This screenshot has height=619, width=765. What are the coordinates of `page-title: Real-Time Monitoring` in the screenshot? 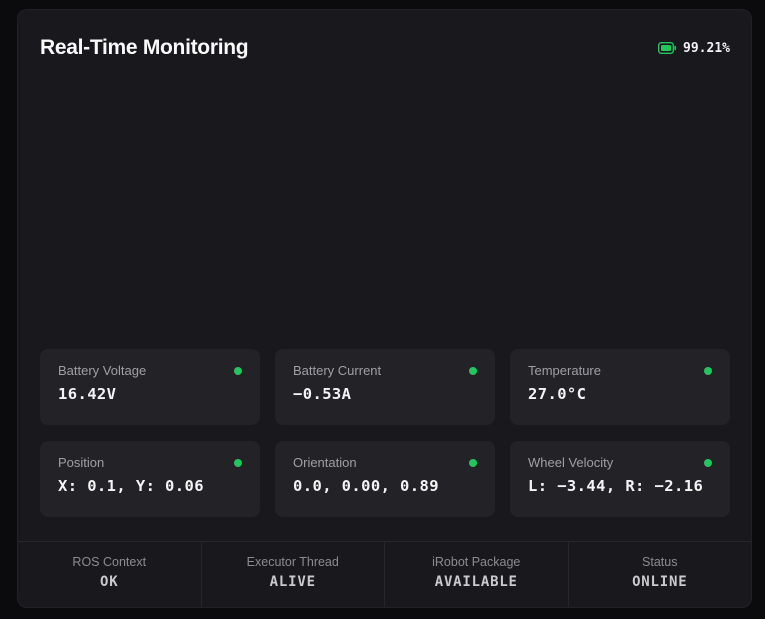 It's located at (144, 47).